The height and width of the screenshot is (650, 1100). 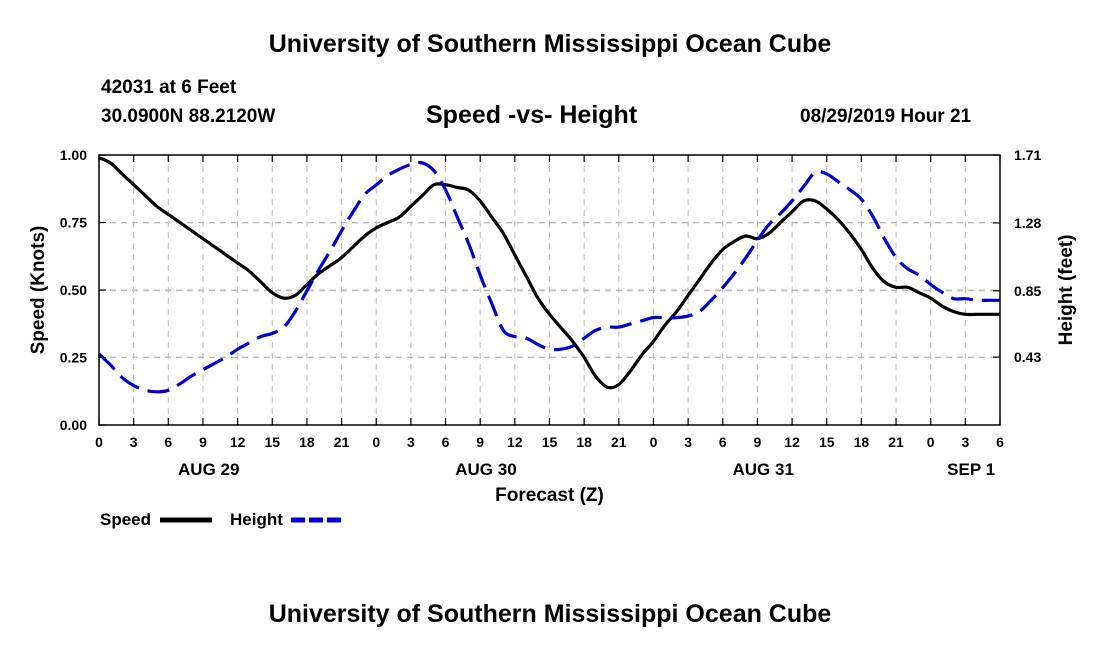 What do you see at coordinates (971, 469) in the screenshot?
I see `date-label: SEP 1` at bounding box center [971, 469].